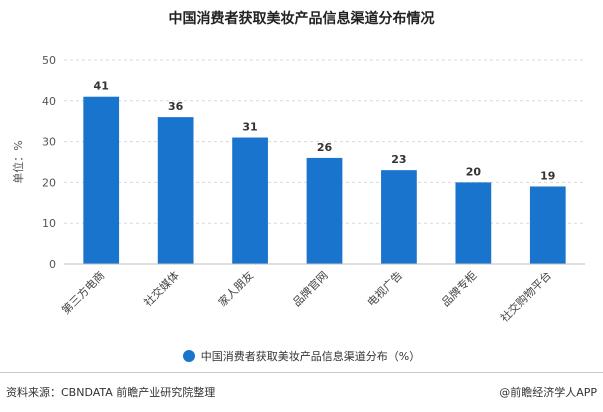  What do you see at coordinates (49, 223) in the screenshot?
I see `y-tick-label: 10` at bounding box center [49, 223].